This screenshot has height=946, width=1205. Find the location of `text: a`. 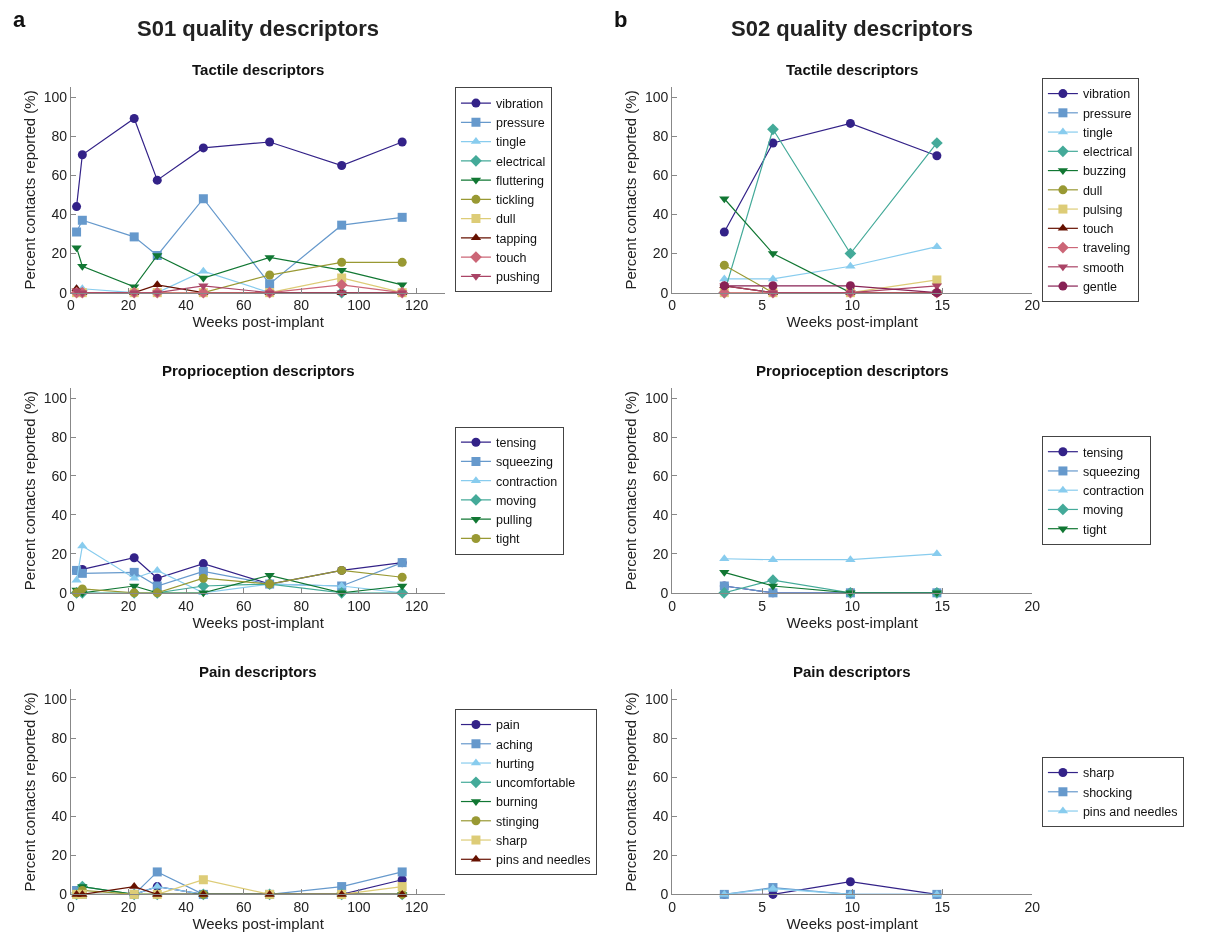

text: a is located at coordinates (19, 19).